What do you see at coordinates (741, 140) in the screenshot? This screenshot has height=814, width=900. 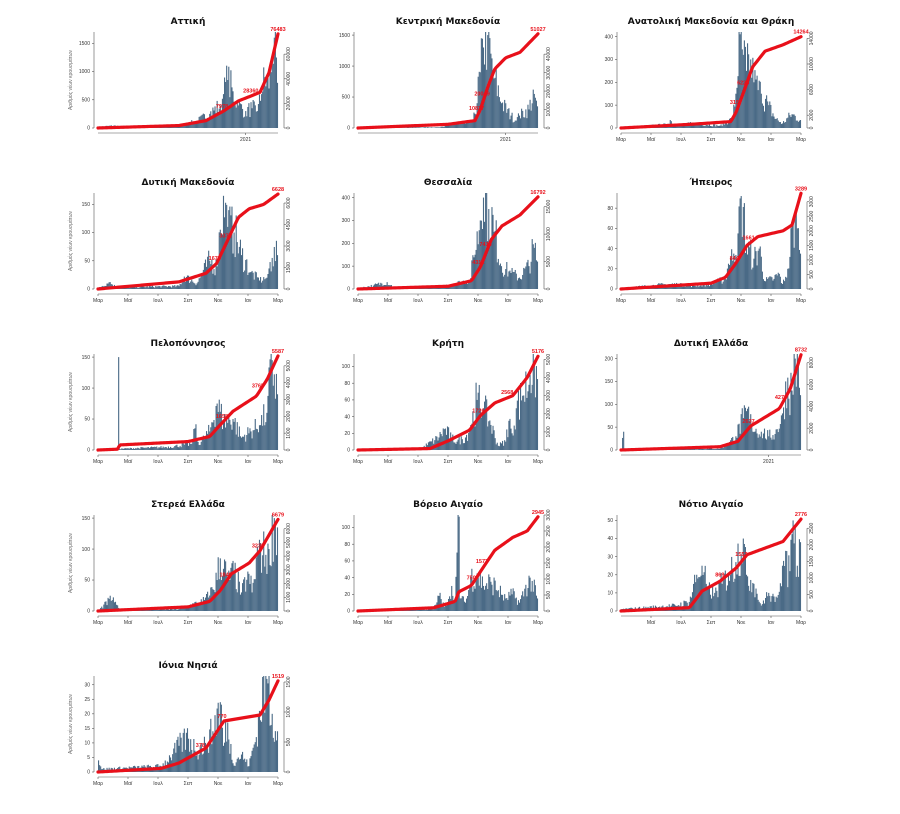 I see `x-tick-label: Νοε` at bounding box center [741, 140].